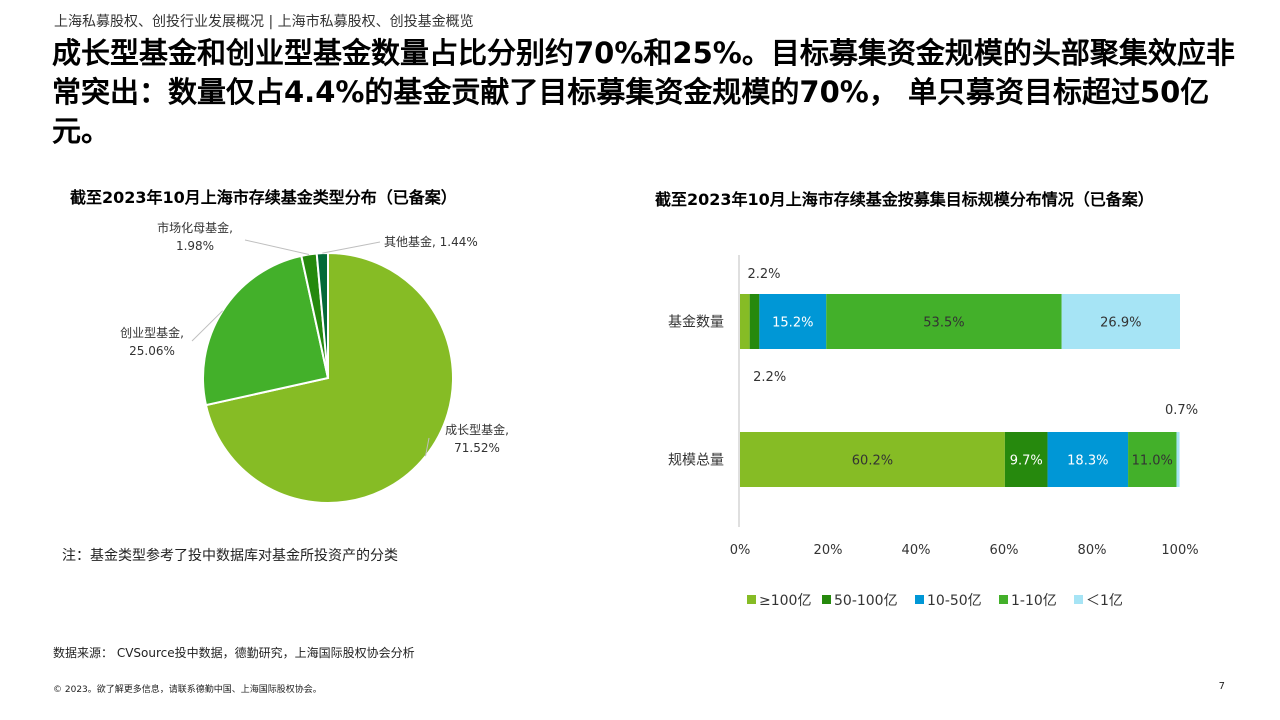 The height and width of the screenshot is (720, 1280). Describe the element at coordinates (1181, 410) in the screenshot. I see `bar-label-1-4: 0.7%` at that location.